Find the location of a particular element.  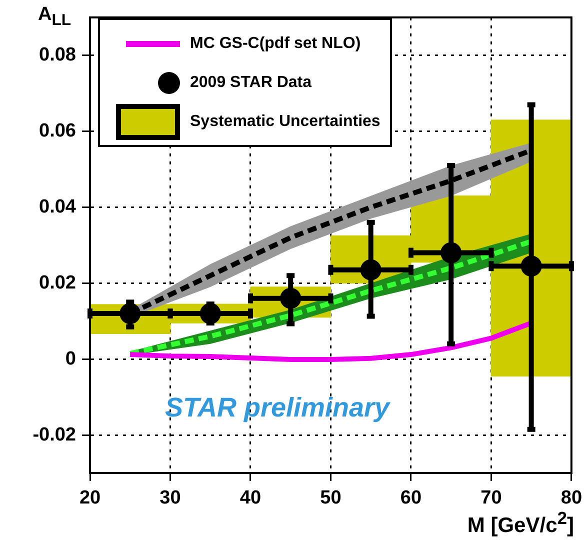

y-axis-title: A$_{LL}$ is located at coordinates (55, 17).